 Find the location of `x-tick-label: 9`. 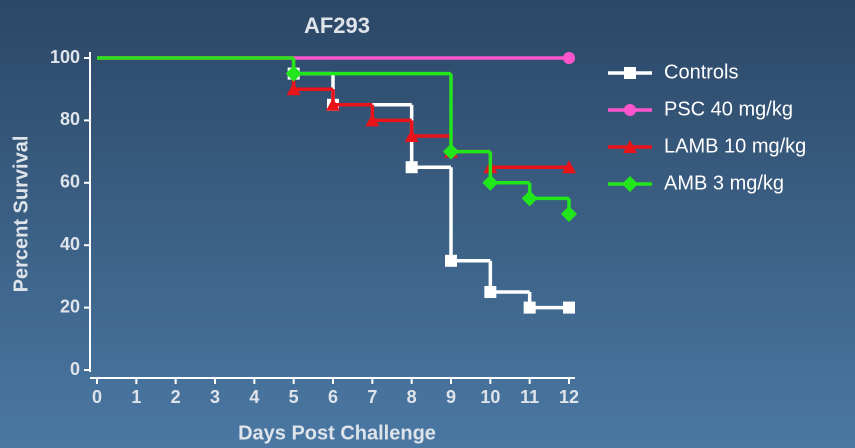

x-tick-label: 9 is located at coordinates (451, 397).